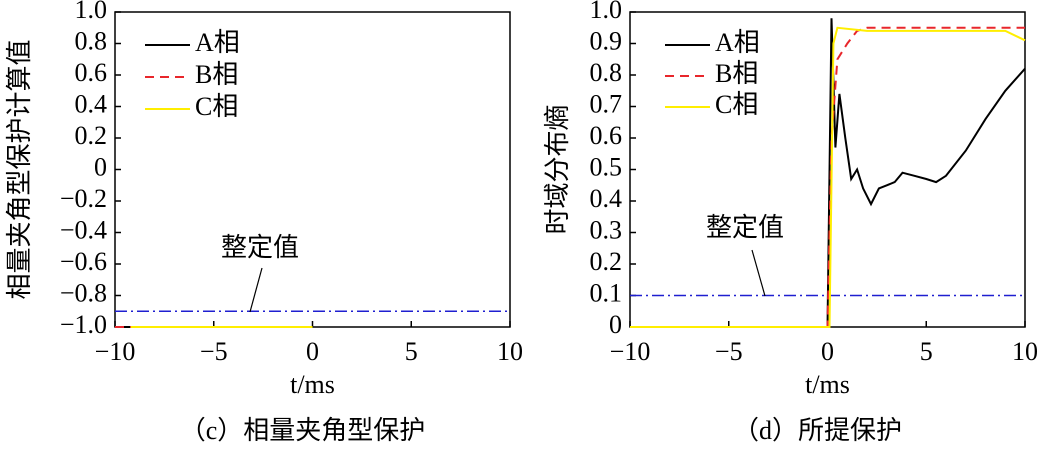  I want to click on caption: （c）相量夹角型保护, so click(303, 430).